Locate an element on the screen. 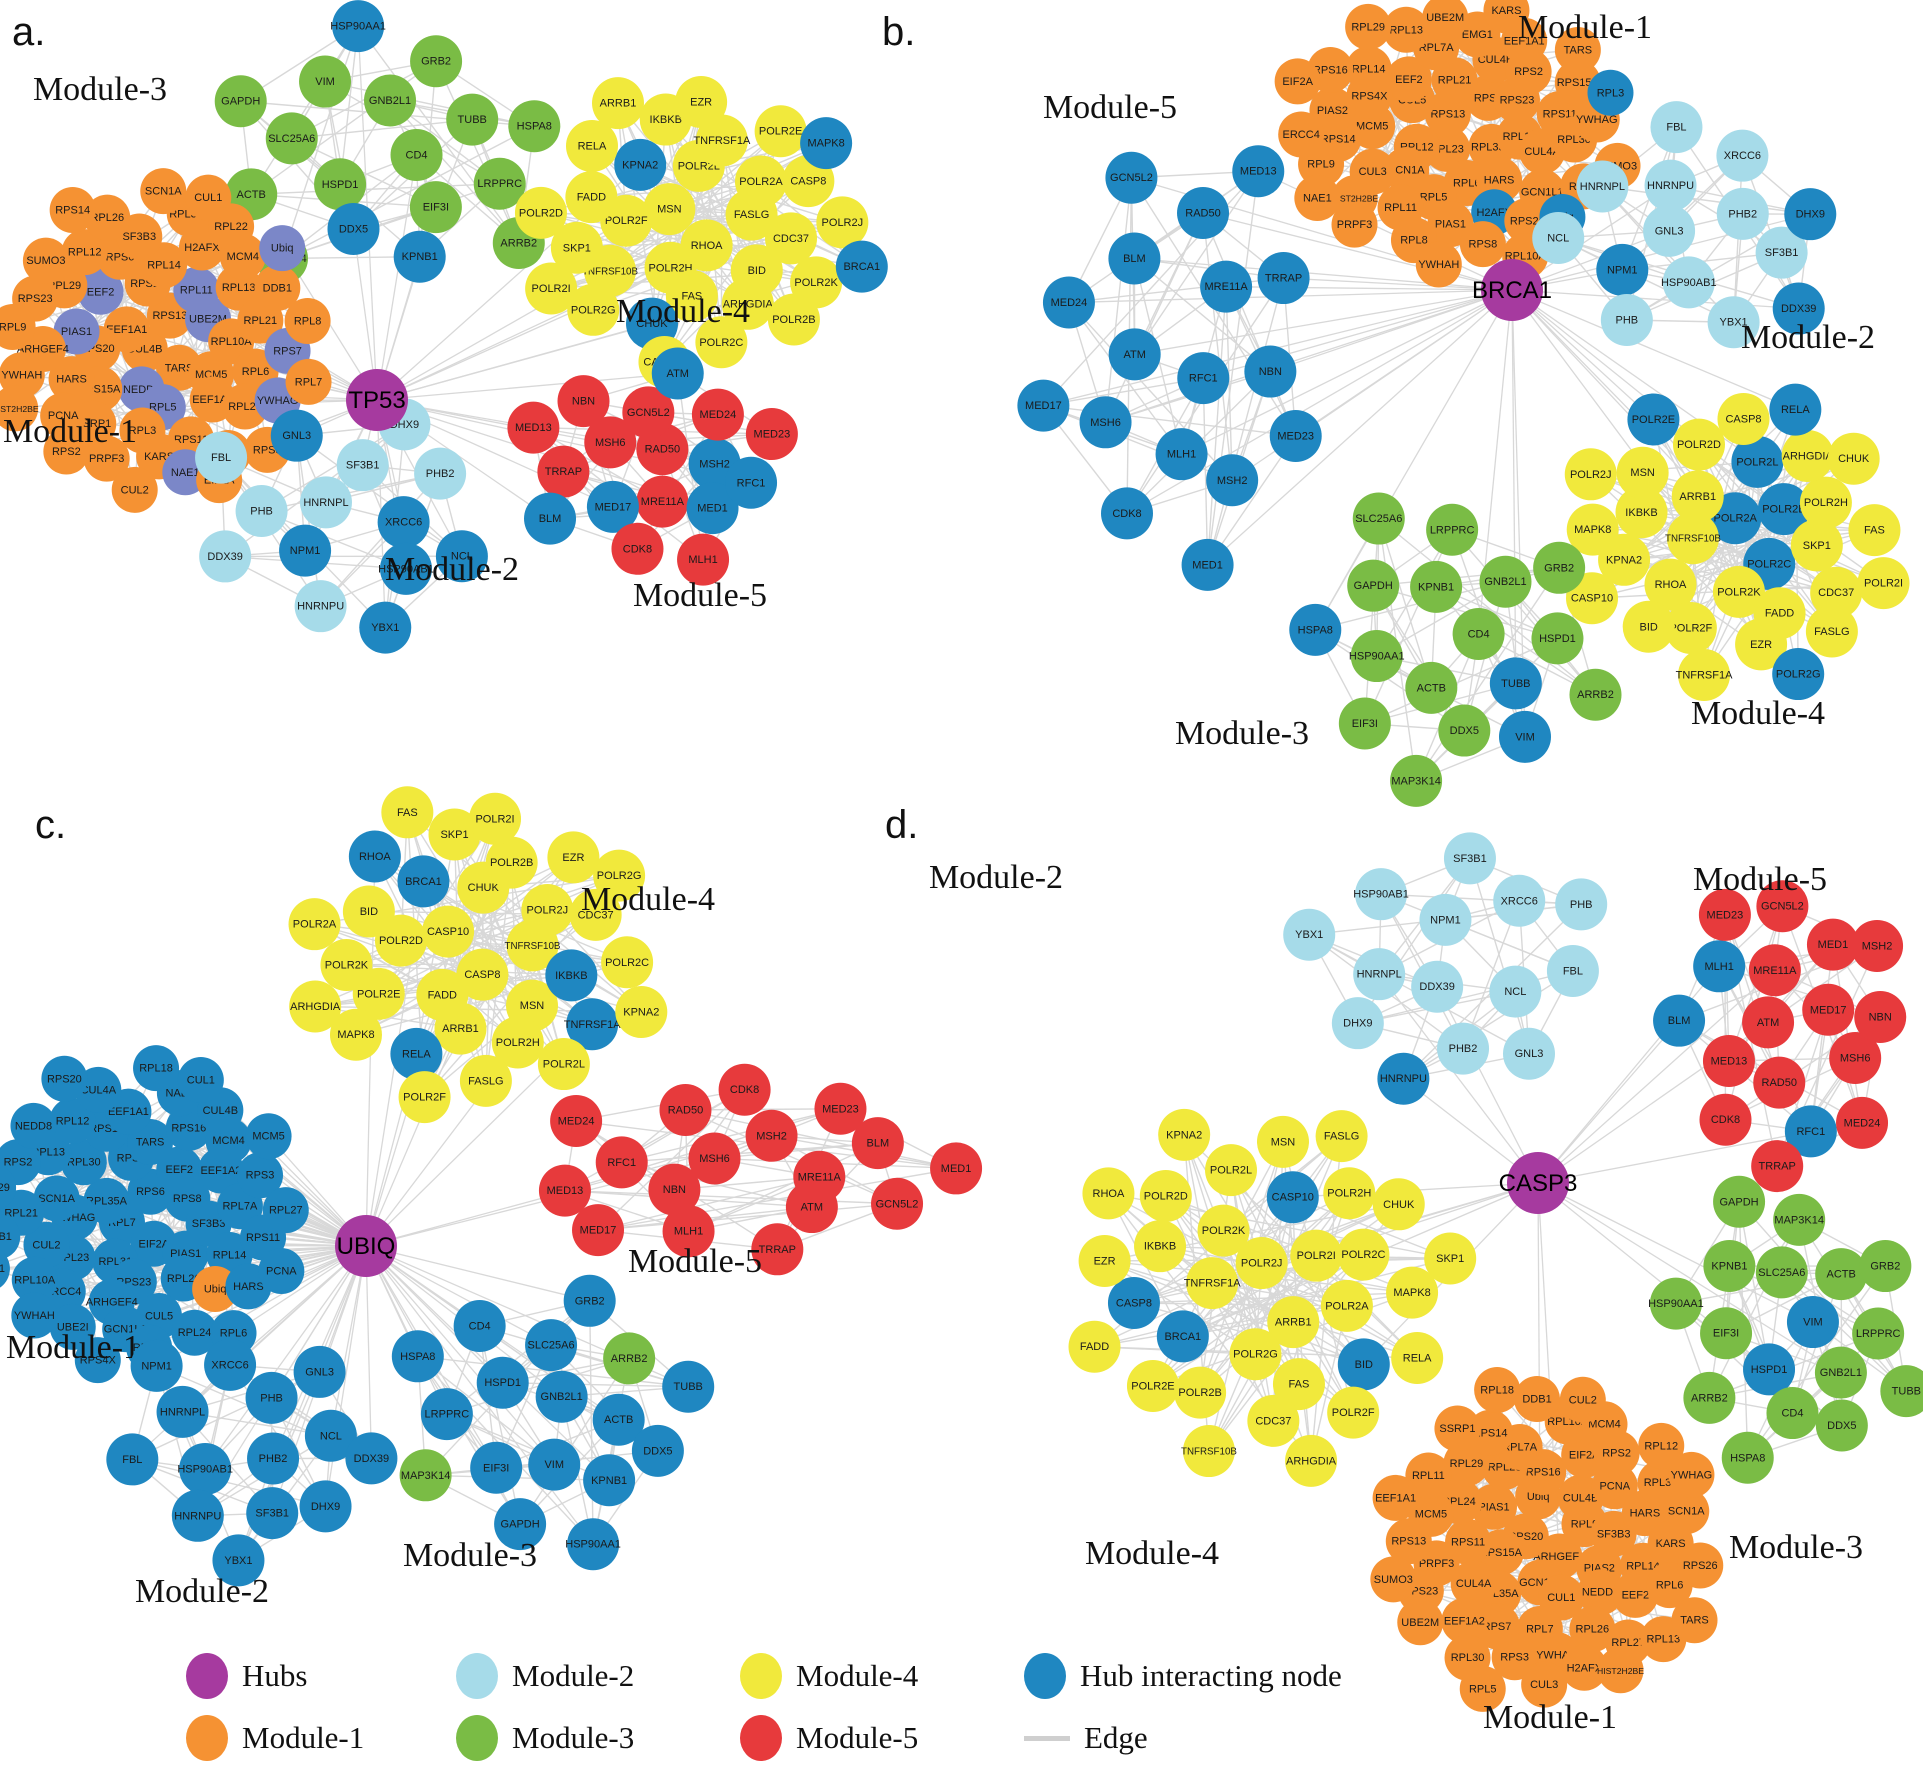 The image size is (1923, 1780). node-GNL3: GNL3 is located at coordinates (1529, 1054).